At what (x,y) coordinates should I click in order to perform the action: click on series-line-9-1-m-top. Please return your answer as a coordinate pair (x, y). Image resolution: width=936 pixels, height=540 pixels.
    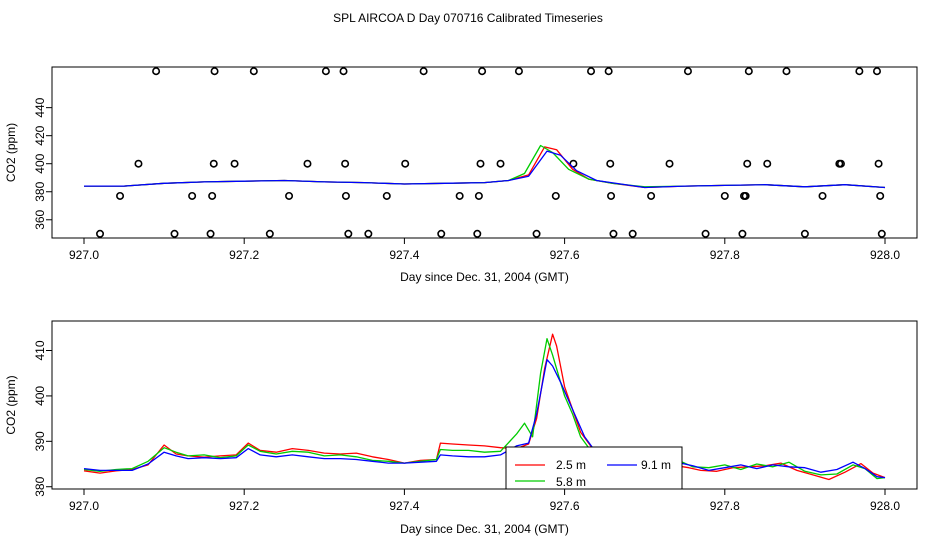
    Looking at the image, I should click on (485, 169).